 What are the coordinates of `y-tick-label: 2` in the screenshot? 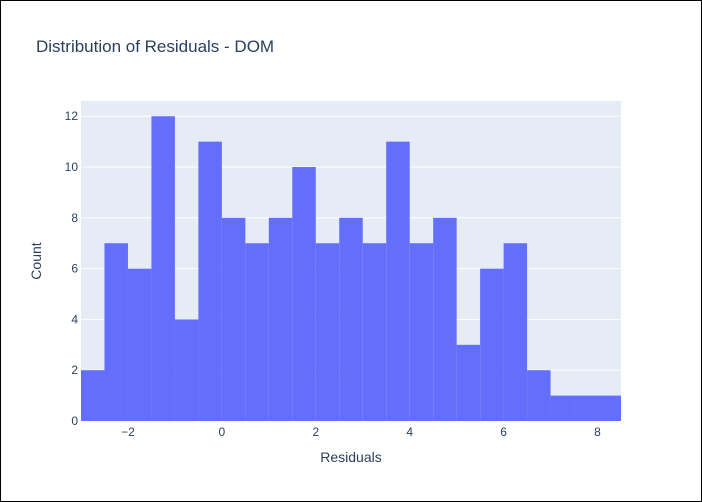 It's located at (74, 370).